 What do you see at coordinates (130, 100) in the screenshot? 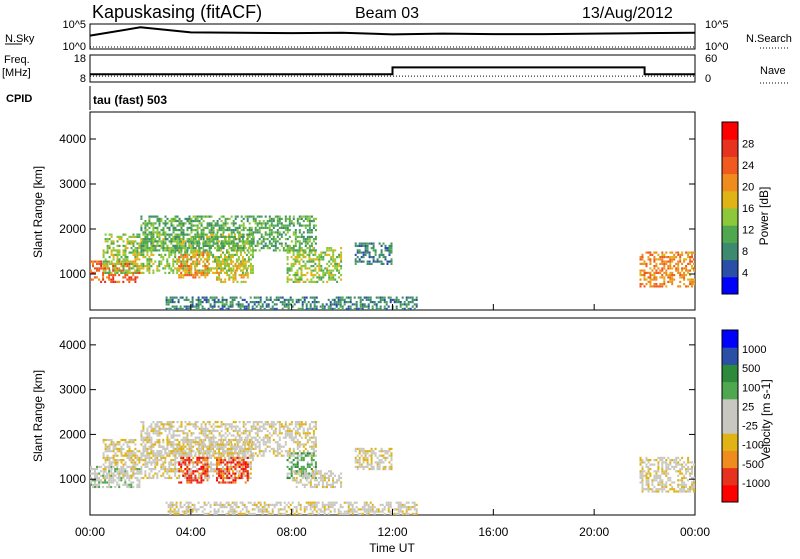
I see `cpid-value: tau (fast) 503` at bounding box center [130, 100].